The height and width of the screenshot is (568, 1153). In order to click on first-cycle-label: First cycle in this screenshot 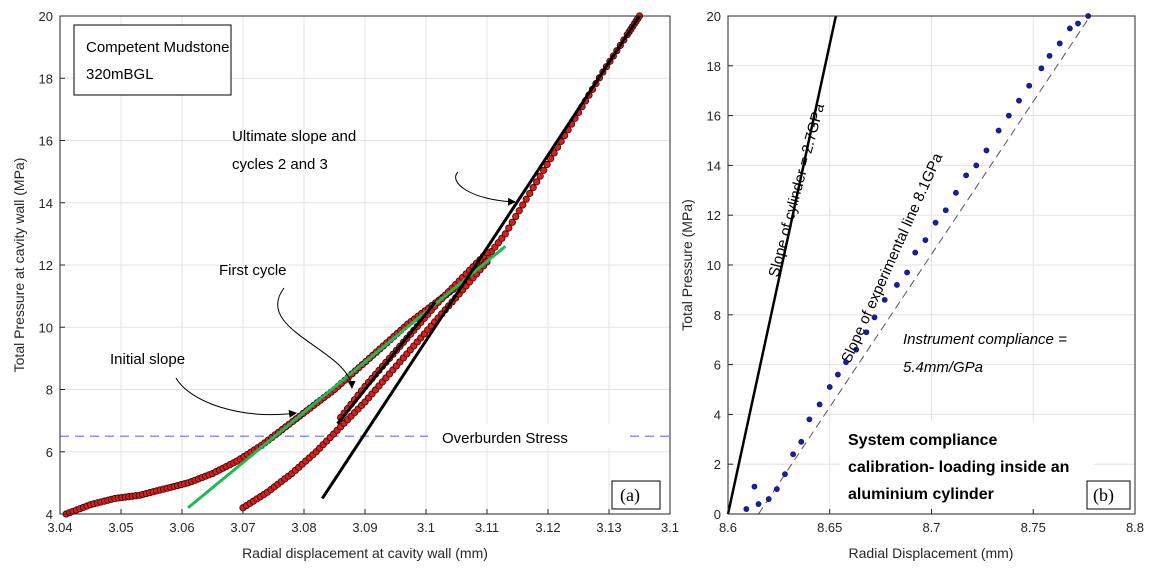, I will do `click(253, 270)`.